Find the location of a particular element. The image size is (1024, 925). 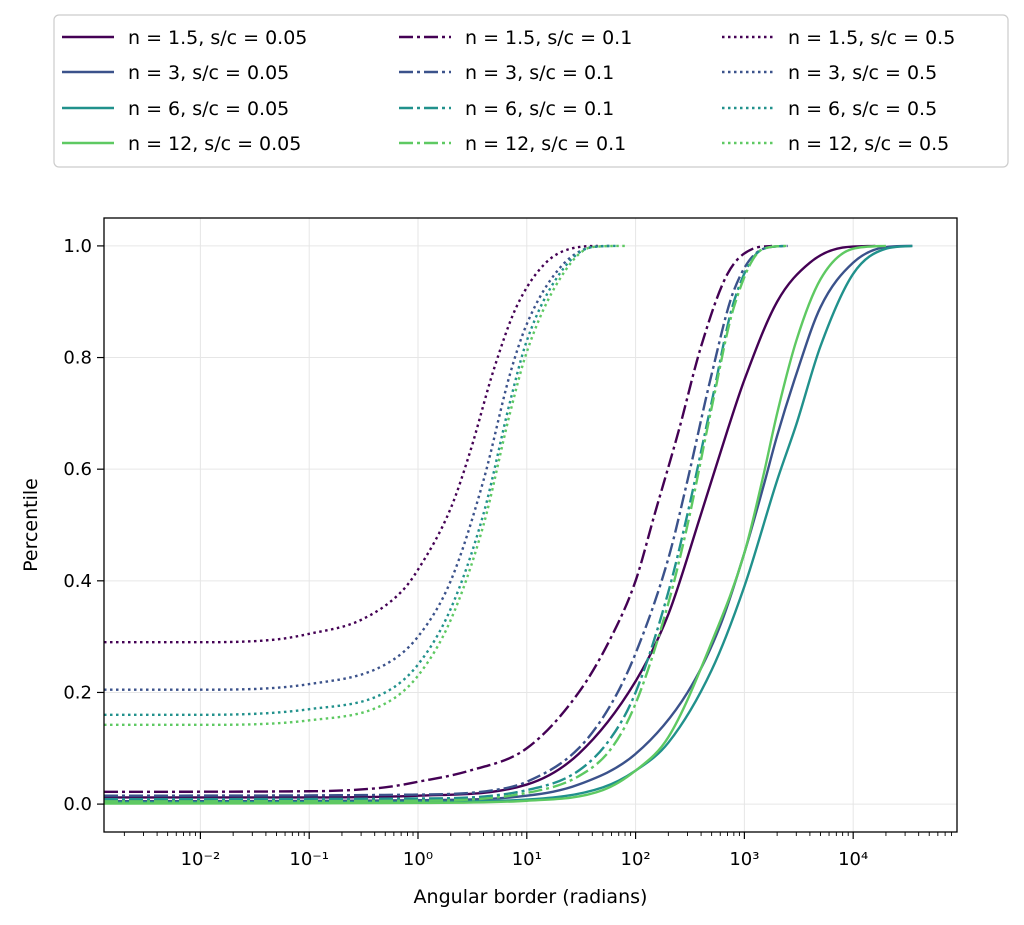

y-axis-label: Percentile is located at coordinates (31, 525).